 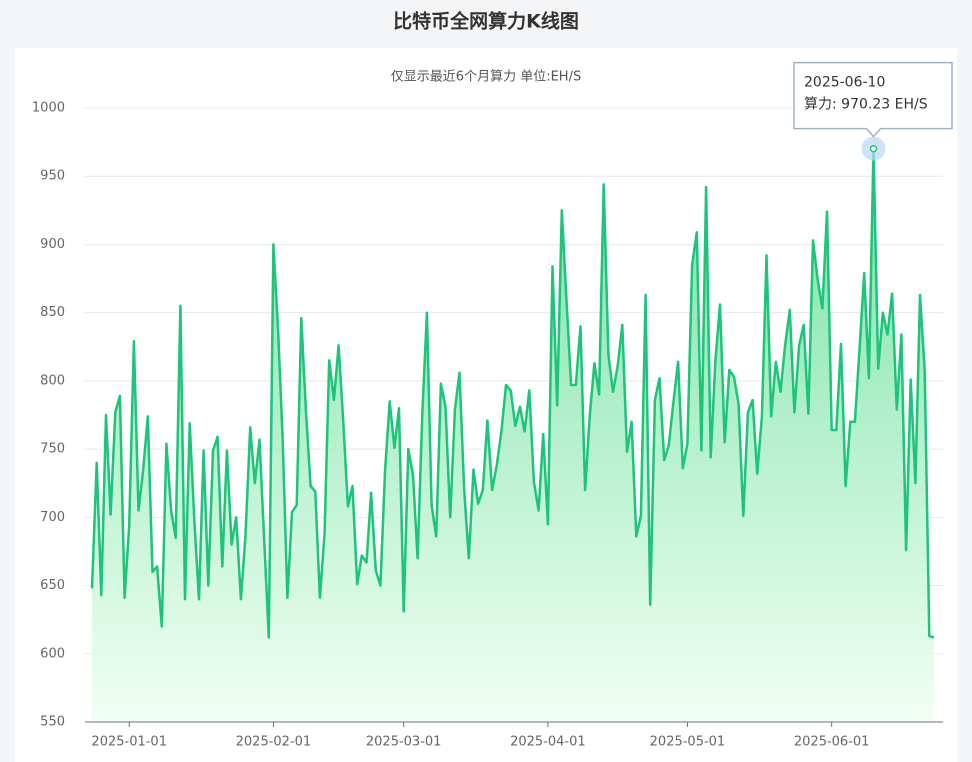 I want to click on x-tick-label: 2025-04-01, so click(x=548, y=742).